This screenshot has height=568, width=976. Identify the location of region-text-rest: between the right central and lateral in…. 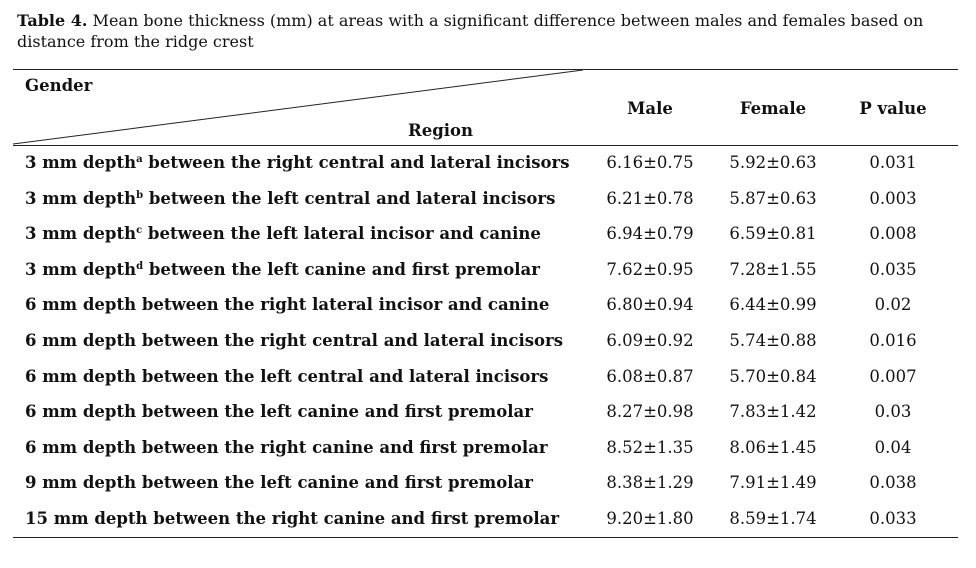
(356, 162).